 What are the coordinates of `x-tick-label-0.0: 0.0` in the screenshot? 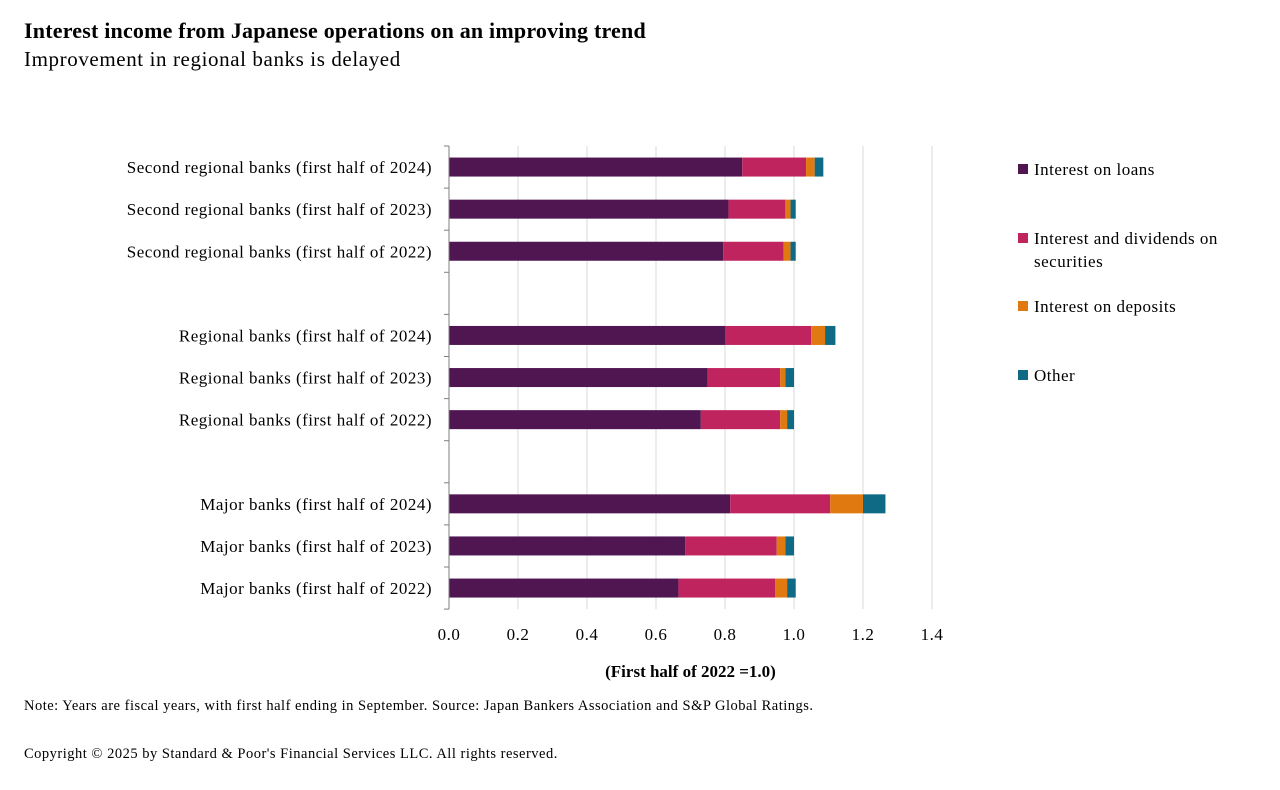 It's located at (449, 634).